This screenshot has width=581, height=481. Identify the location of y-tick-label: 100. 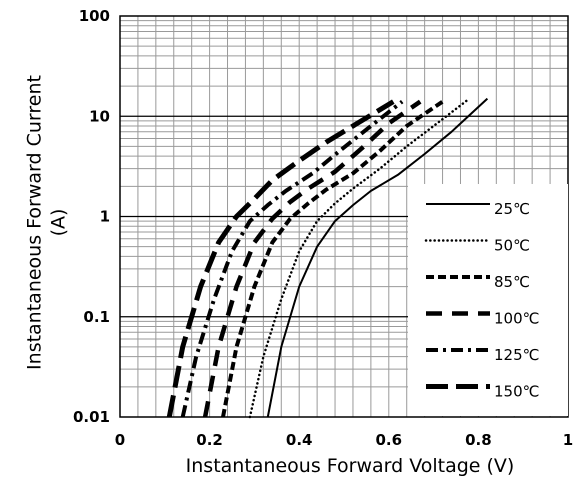
(94, 16).